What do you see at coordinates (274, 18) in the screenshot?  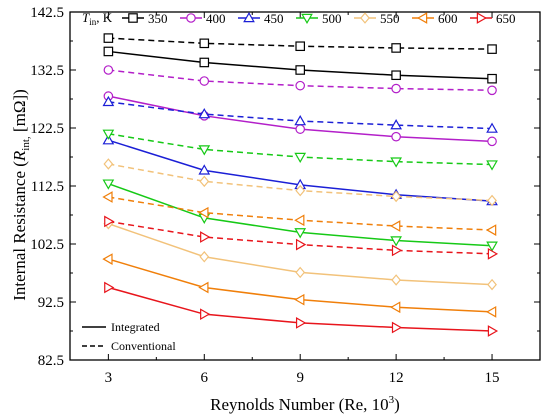 I see `legend-label: 450` at bounding box center [274, 18].